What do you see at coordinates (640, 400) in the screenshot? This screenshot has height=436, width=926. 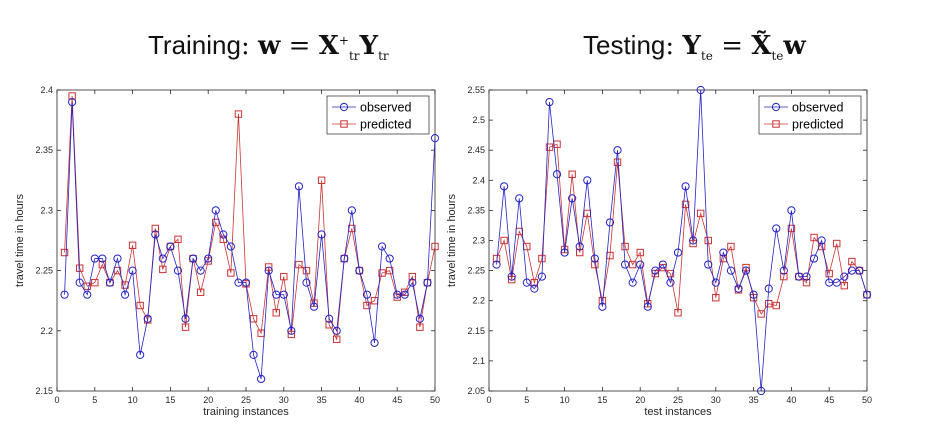 I see `testing-x-tick-label: 20` at bounding box center [640, 400].